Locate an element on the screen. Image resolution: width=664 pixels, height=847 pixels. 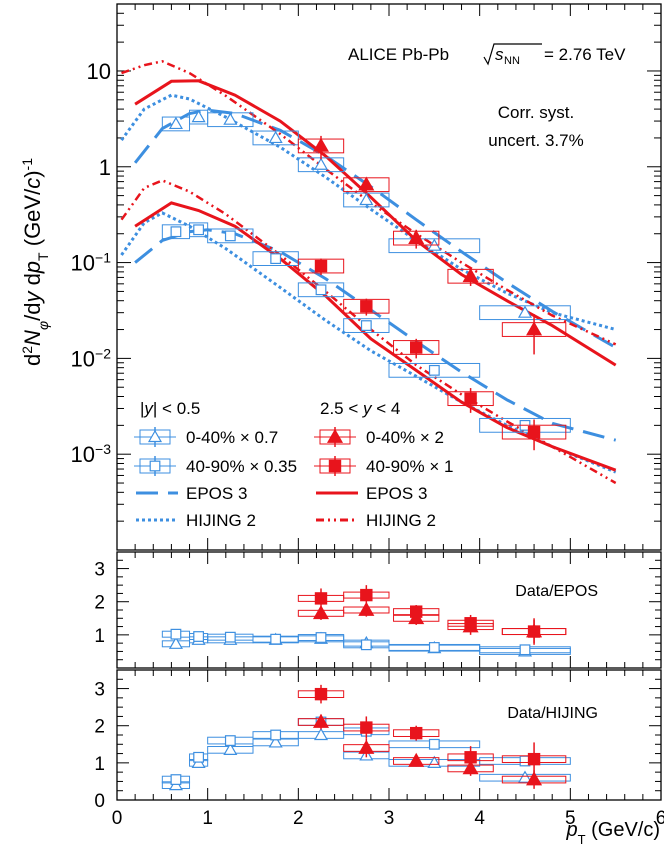
syst-uncertainty-line2: uncert. 3.7% is located at coordinates (535, 140).